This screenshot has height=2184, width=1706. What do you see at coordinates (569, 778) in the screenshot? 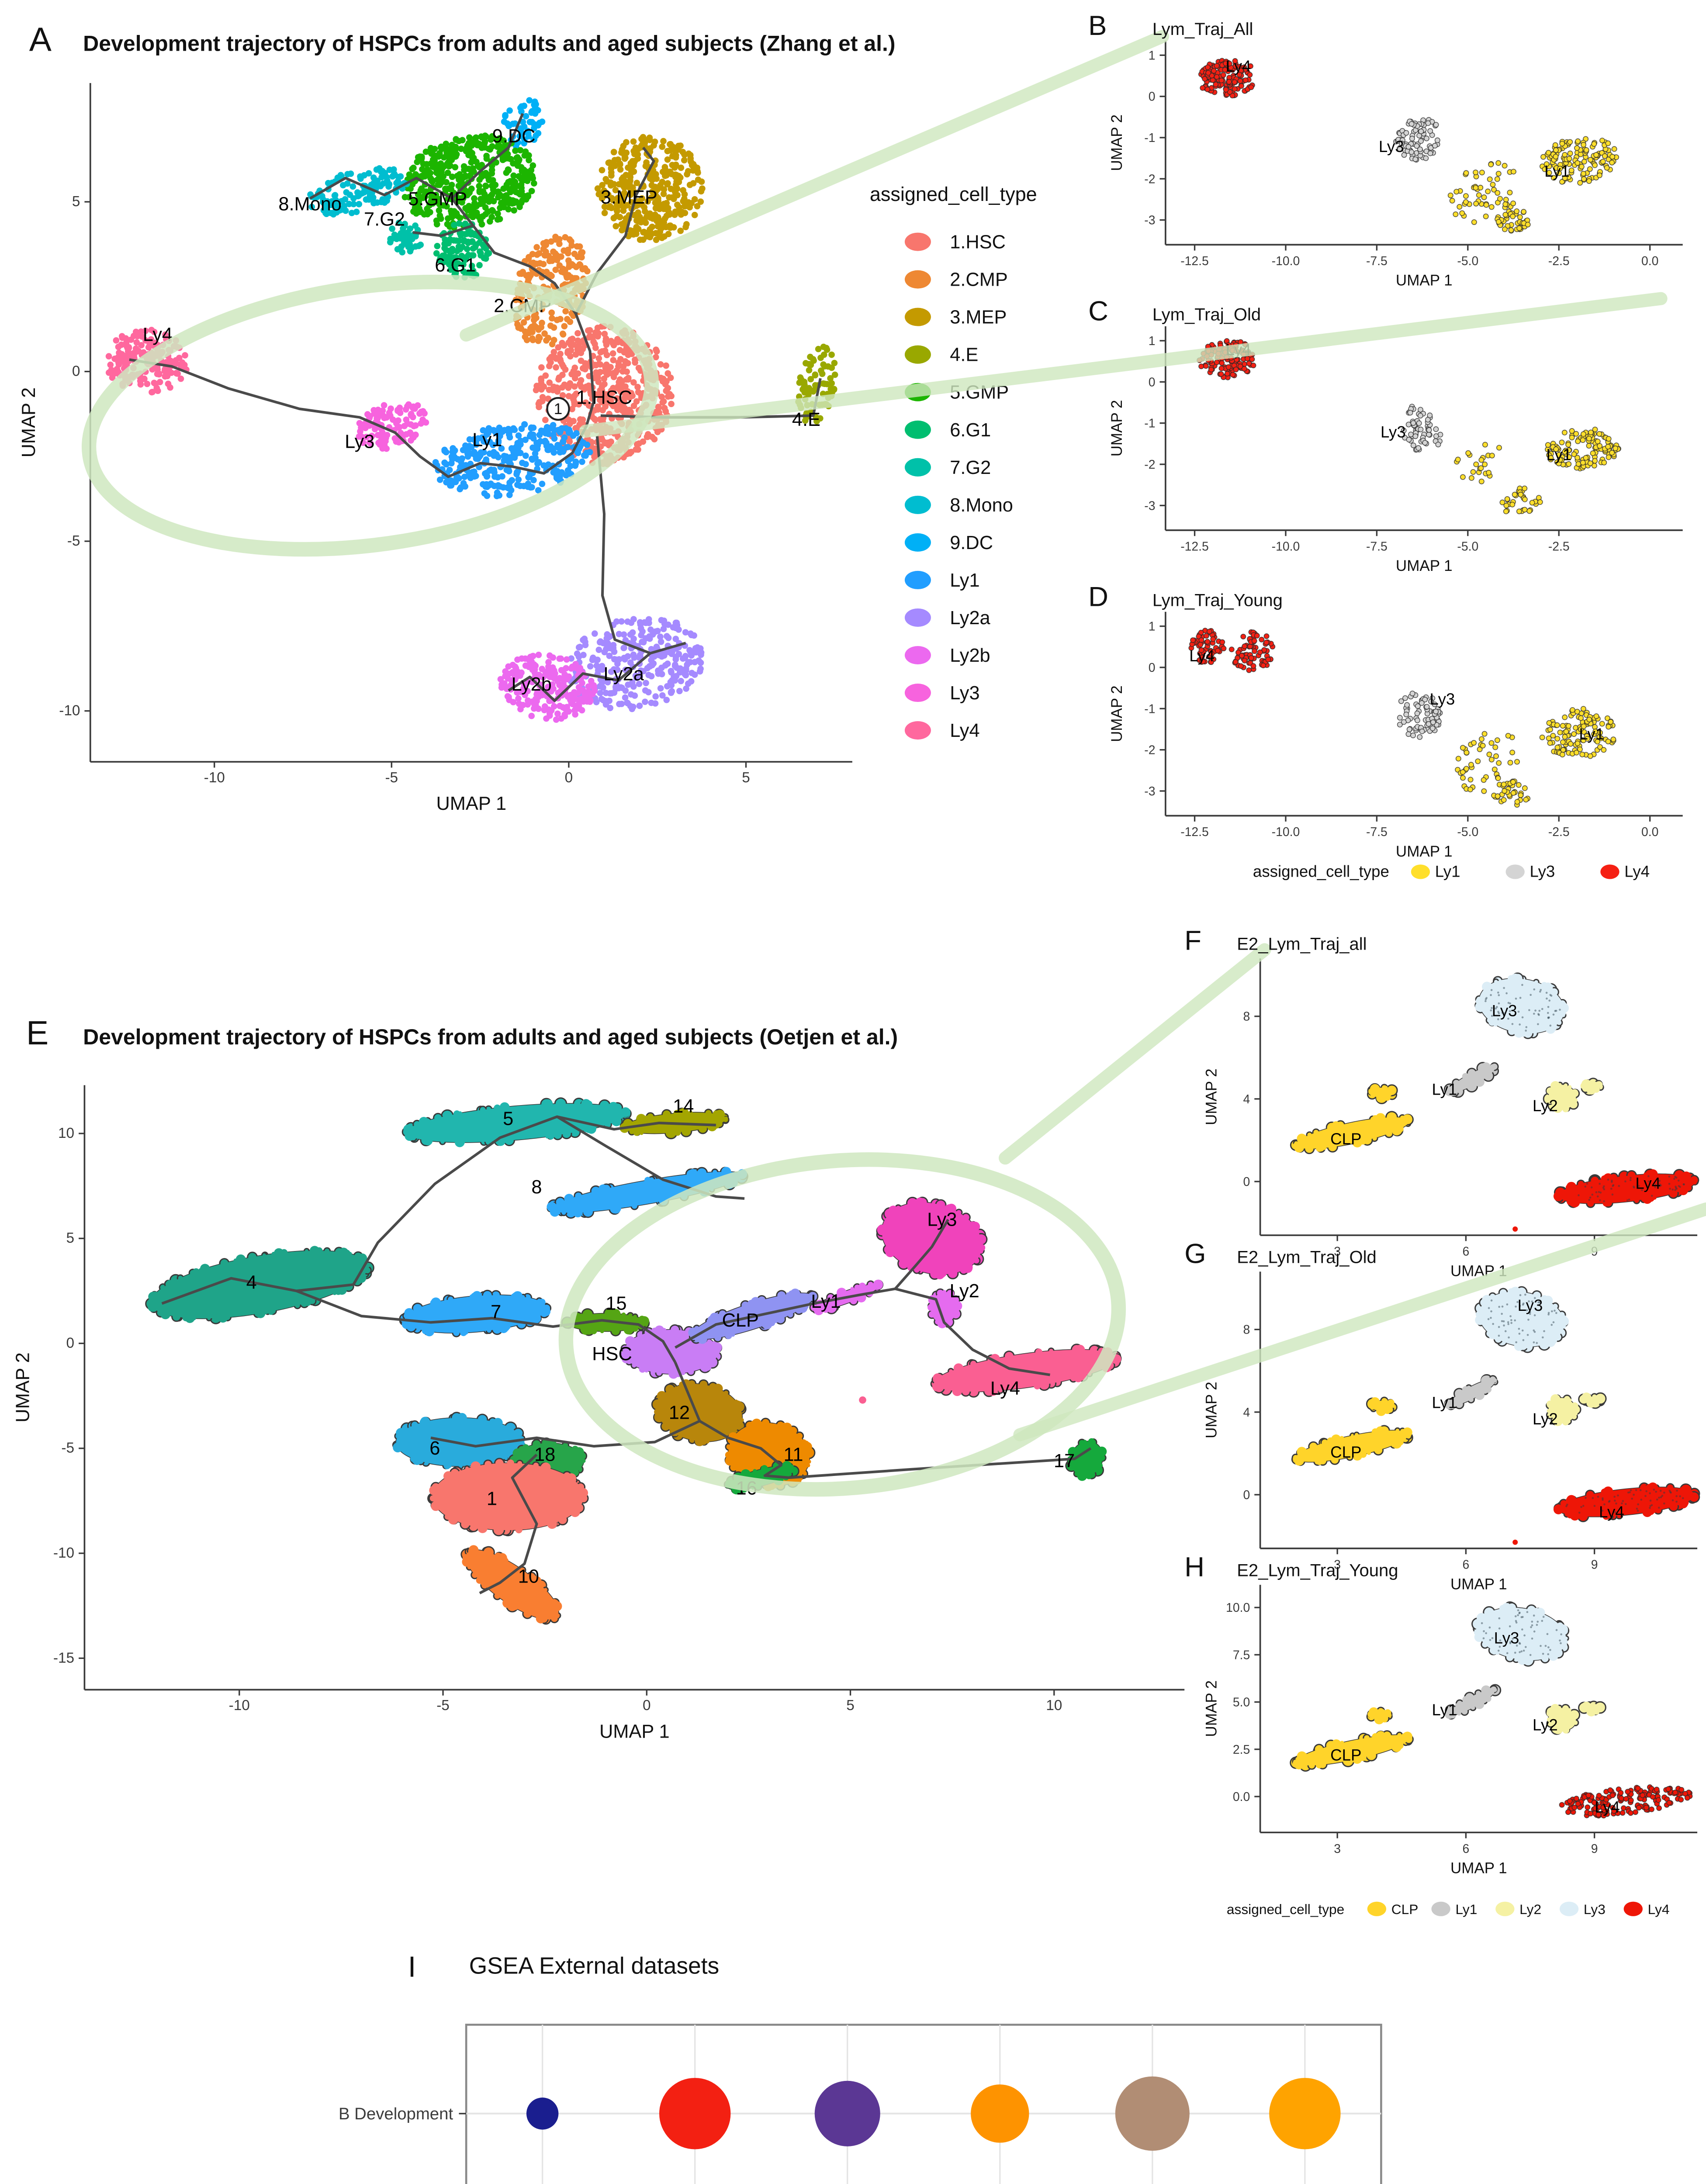
I see `x-tick-label: 0` at bounding box center [569, 778].